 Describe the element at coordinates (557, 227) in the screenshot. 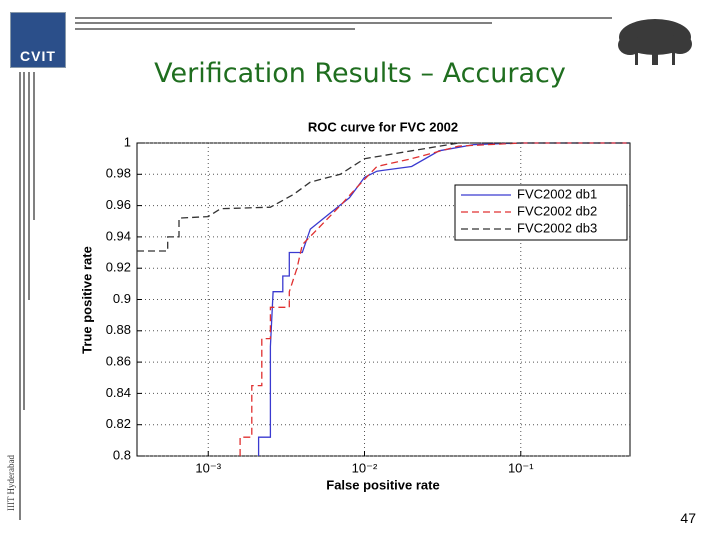

I see `legend-label: FVC2002 db3` at that location.